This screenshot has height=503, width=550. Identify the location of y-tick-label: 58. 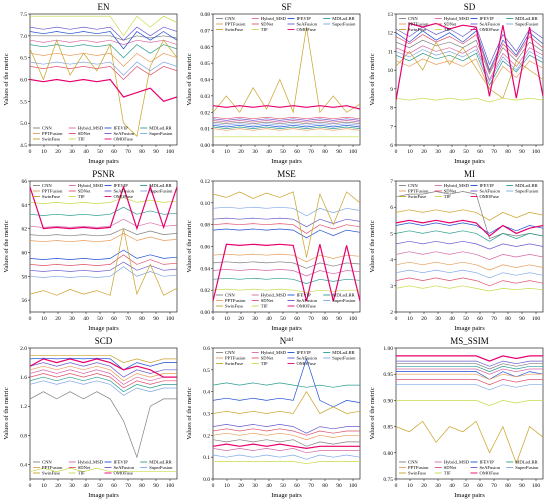
(25, 277).